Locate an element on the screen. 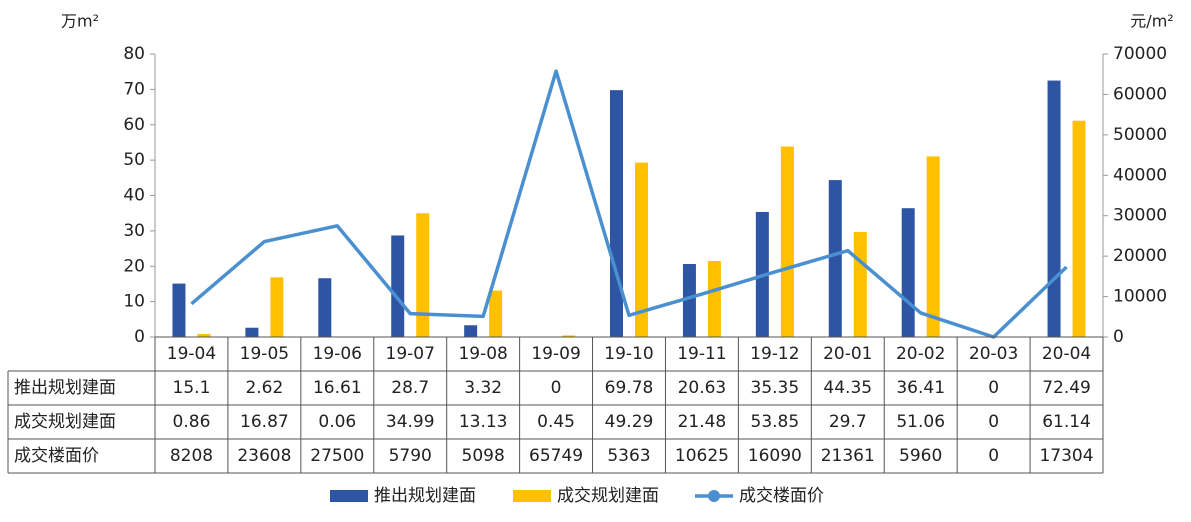 This screenshot has height=522, width=1191. left-tick-label: 70 is located at coordinates (134, 89).